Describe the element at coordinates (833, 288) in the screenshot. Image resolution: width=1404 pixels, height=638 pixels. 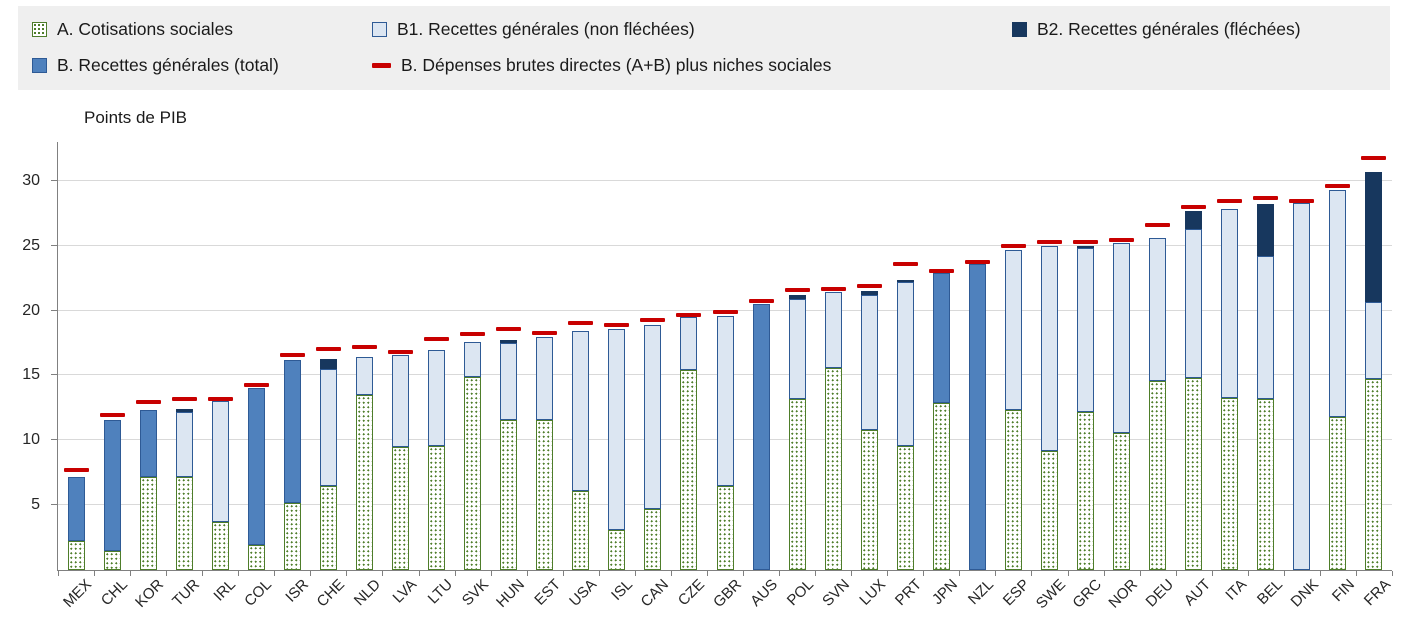
I see `total-marker-SVN` at that location.